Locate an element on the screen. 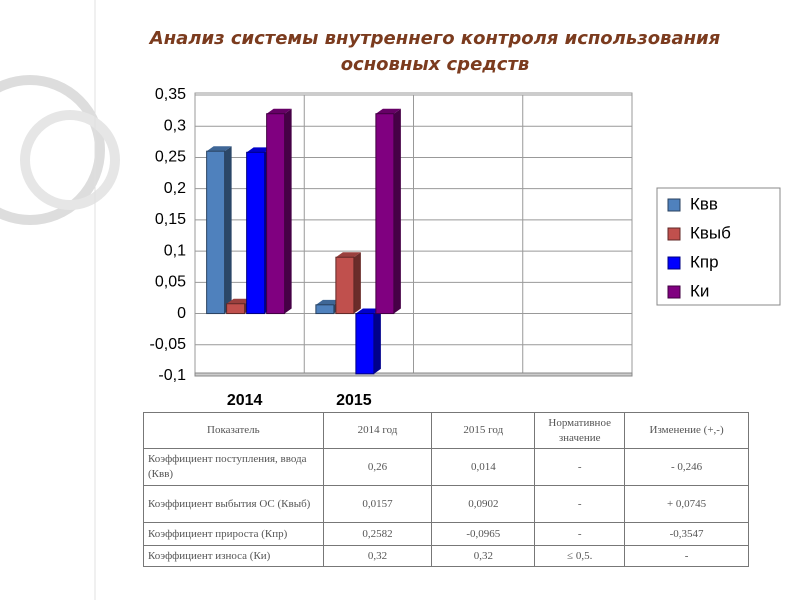 This screenshot has width=800, height=600. y-tick-label: 0,25 is located at coordinates (170, 157).